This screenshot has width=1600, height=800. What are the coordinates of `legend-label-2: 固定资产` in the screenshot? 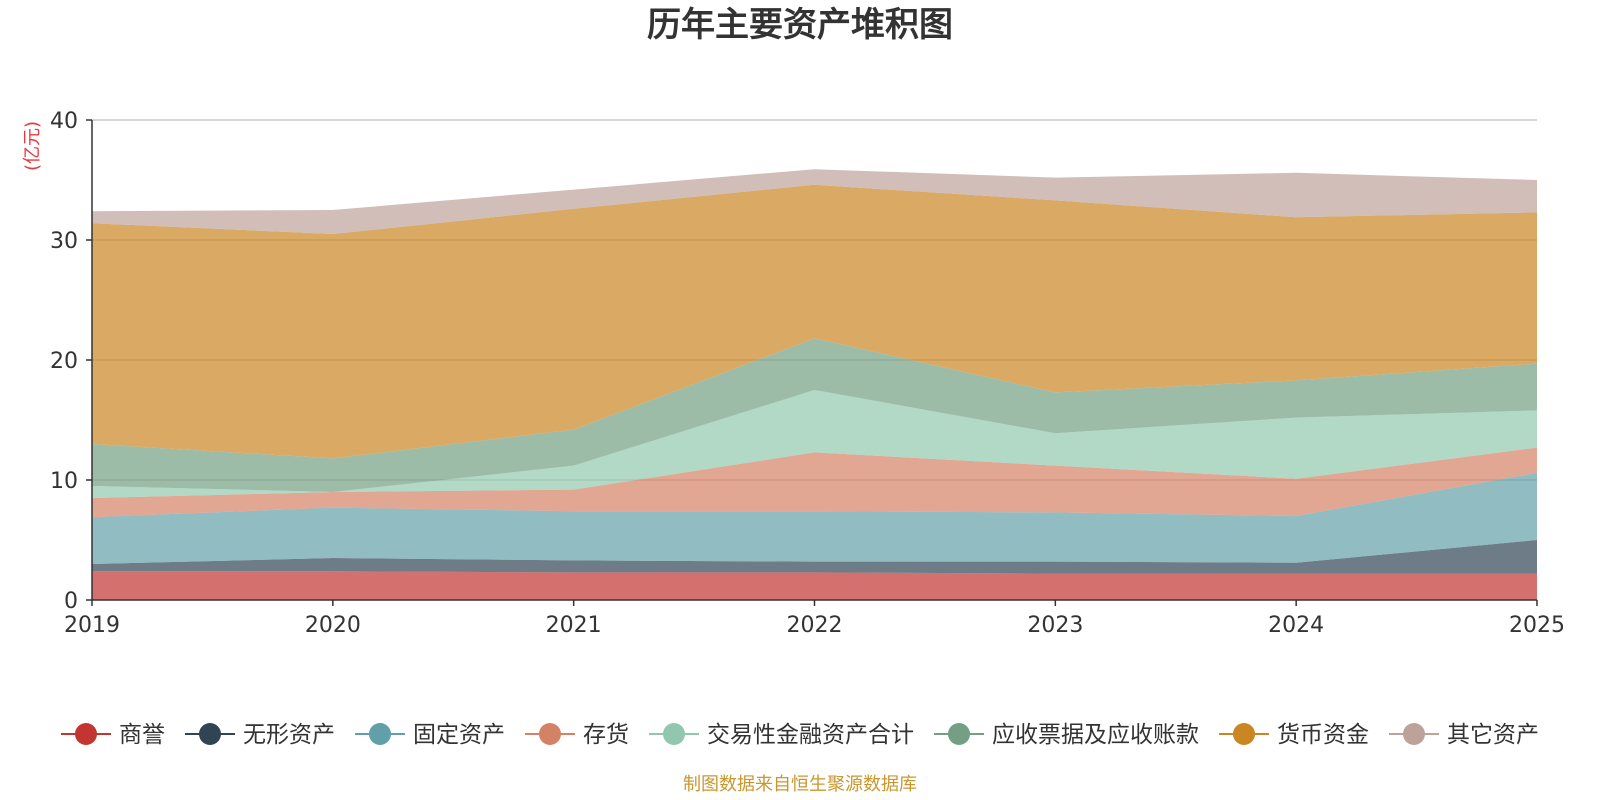 It's located at (459, 735).